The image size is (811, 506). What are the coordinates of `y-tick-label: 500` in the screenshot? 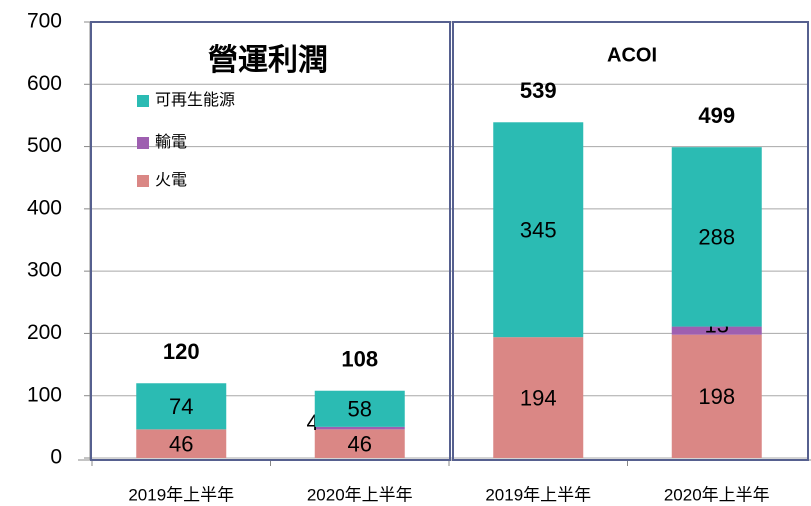 It's located at (44, 145).